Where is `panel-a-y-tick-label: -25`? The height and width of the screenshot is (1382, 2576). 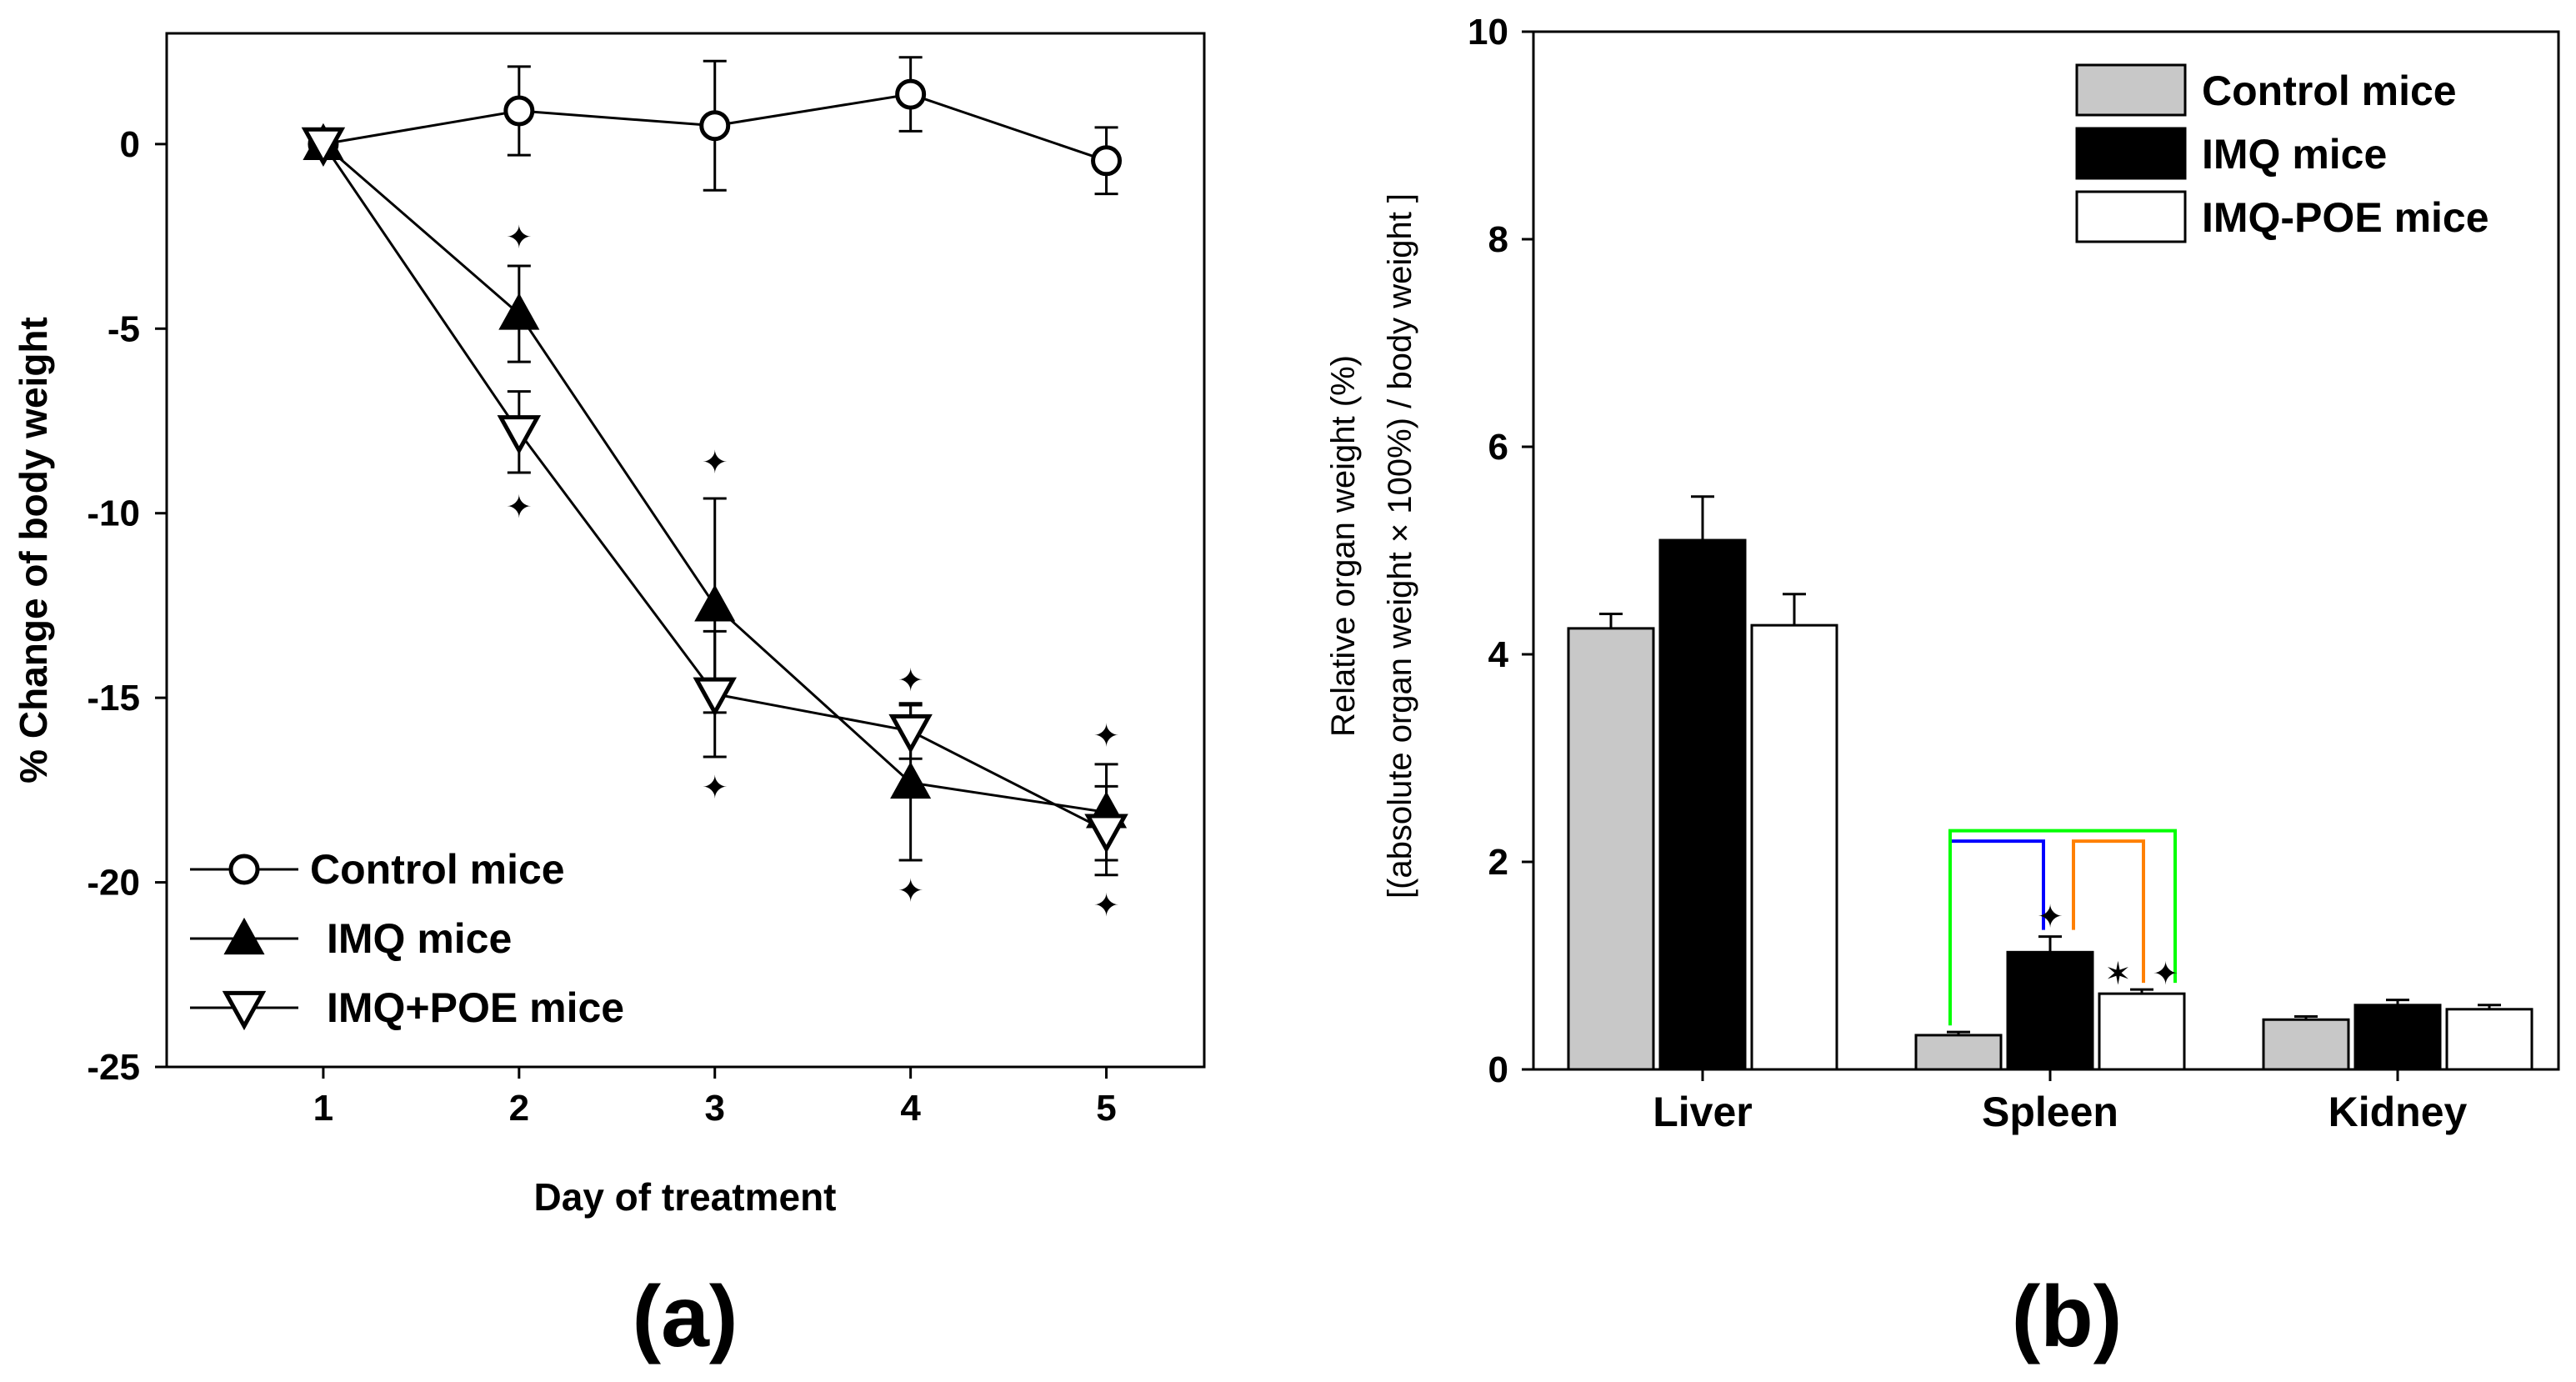
panel-a-y-tick-label: -25 is located at coordinates (113, 1067).